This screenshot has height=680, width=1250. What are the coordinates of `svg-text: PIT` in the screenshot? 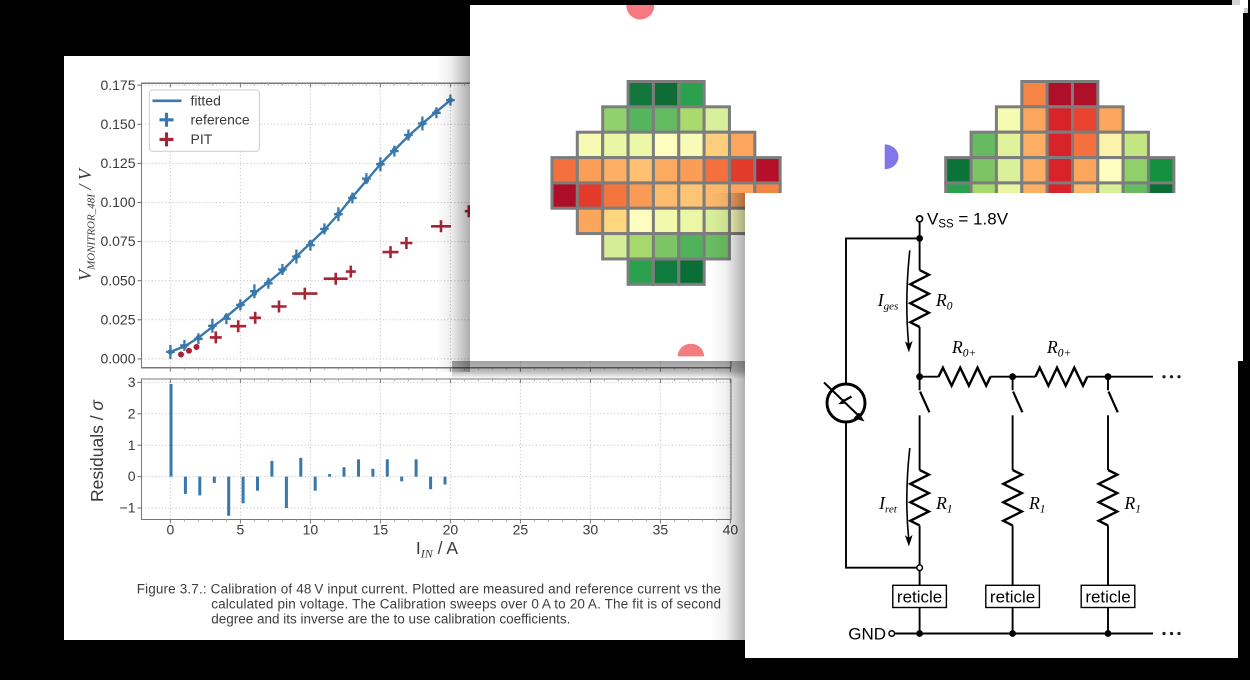 It's located at (202, 139).